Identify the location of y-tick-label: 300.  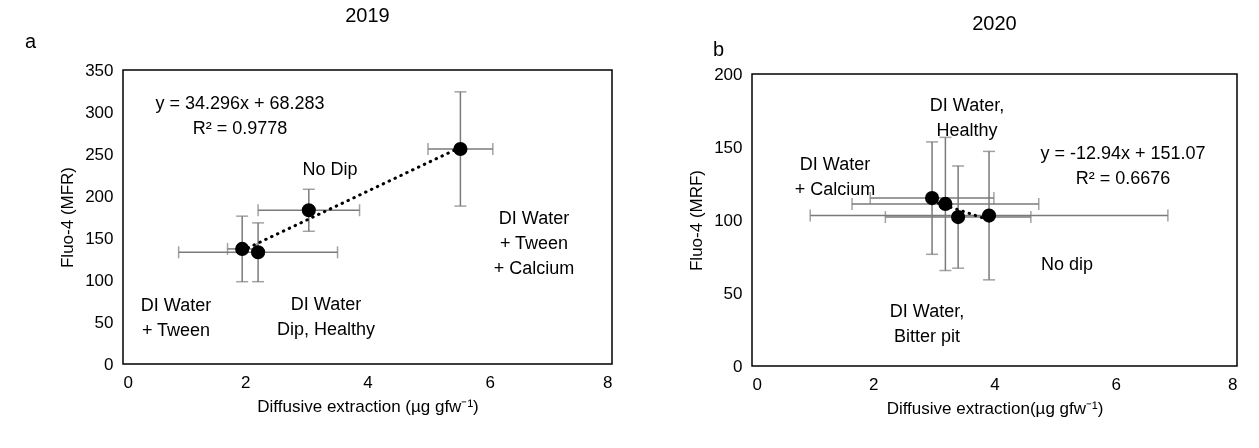
(99, 112).